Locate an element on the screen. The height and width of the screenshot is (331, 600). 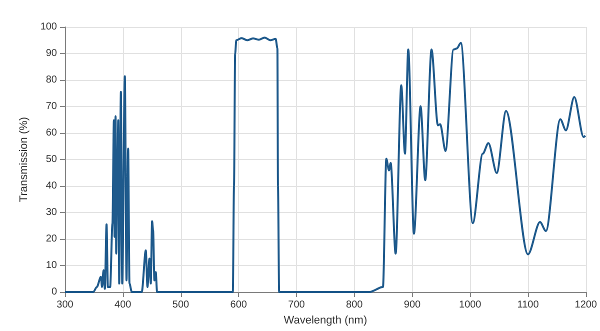
y-tick-label: 90 is located at coordinates (52, 53).